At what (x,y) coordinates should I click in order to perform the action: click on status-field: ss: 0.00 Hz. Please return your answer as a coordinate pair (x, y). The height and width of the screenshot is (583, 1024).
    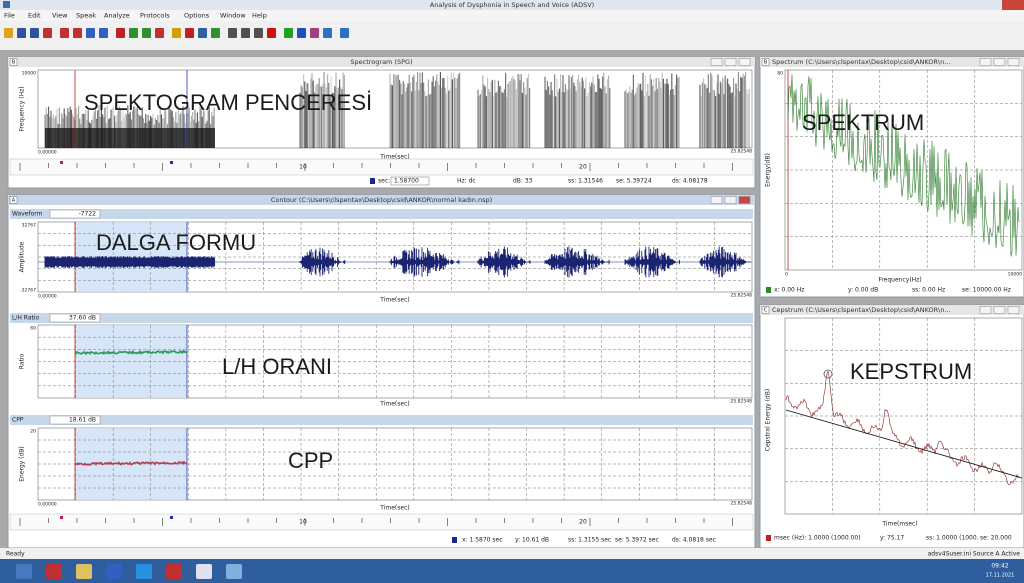
    Looking at the image, I should click on (928, 290).